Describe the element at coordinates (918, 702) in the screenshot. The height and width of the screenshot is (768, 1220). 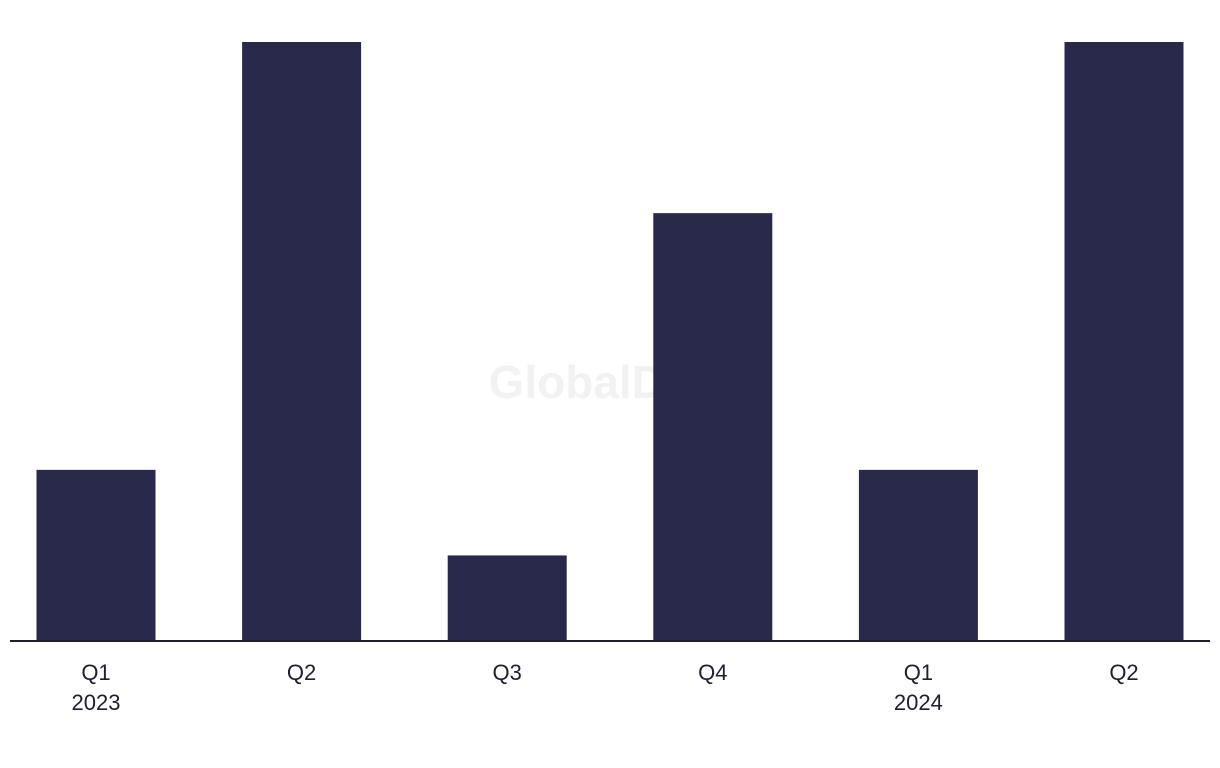
I see `x-group-label: 2024` at that location.